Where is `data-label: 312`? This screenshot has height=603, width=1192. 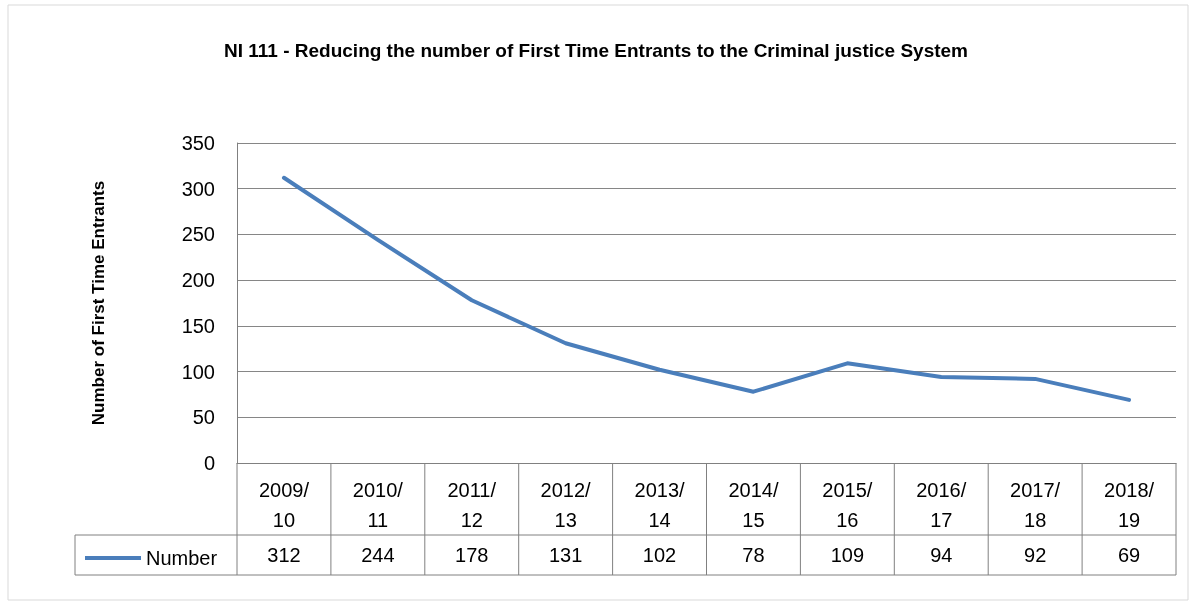 data-label: 312 is located at coordinates (284, 555).